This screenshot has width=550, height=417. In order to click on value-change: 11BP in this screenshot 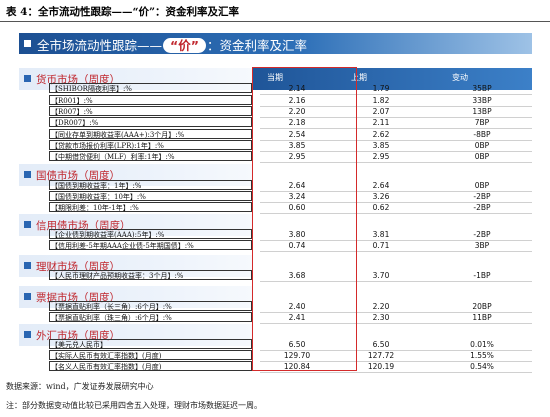, I will do `click(482, 317)`.